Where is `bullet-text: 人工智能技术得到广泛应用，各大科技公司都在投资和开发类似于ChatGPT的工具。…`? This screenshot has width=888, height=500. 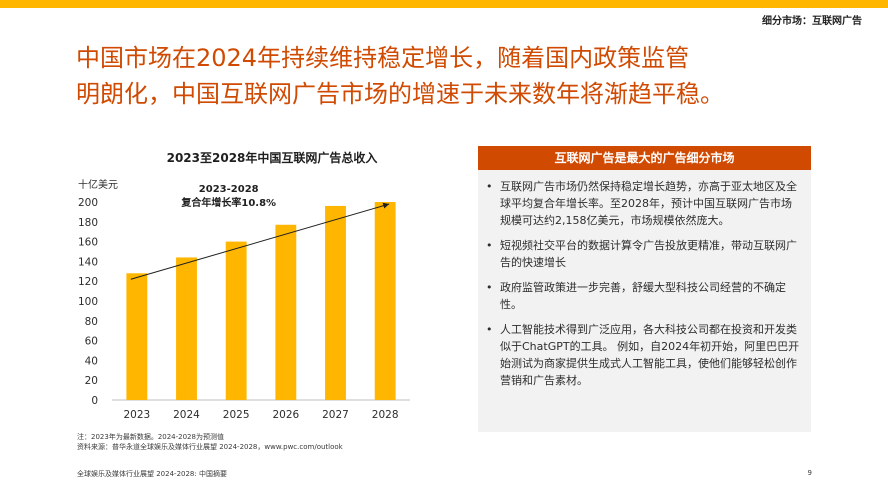
bullet-text: 人工智能技术得到广泛应用，各大科技公司都在投资和开发类似于ChatGPT的工具。… is located at coordinates (650, 355).